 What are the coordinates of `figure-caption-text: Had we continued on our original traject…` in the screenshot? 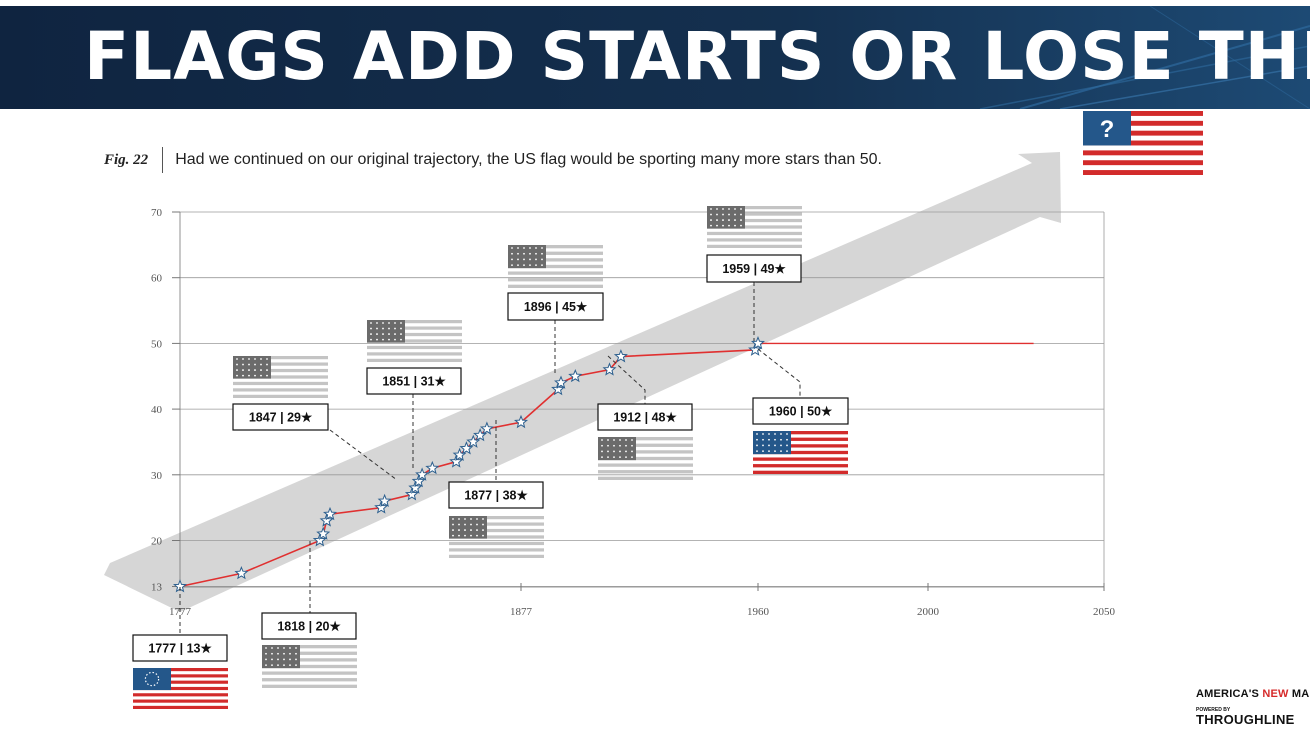 It's located at (528, 159).